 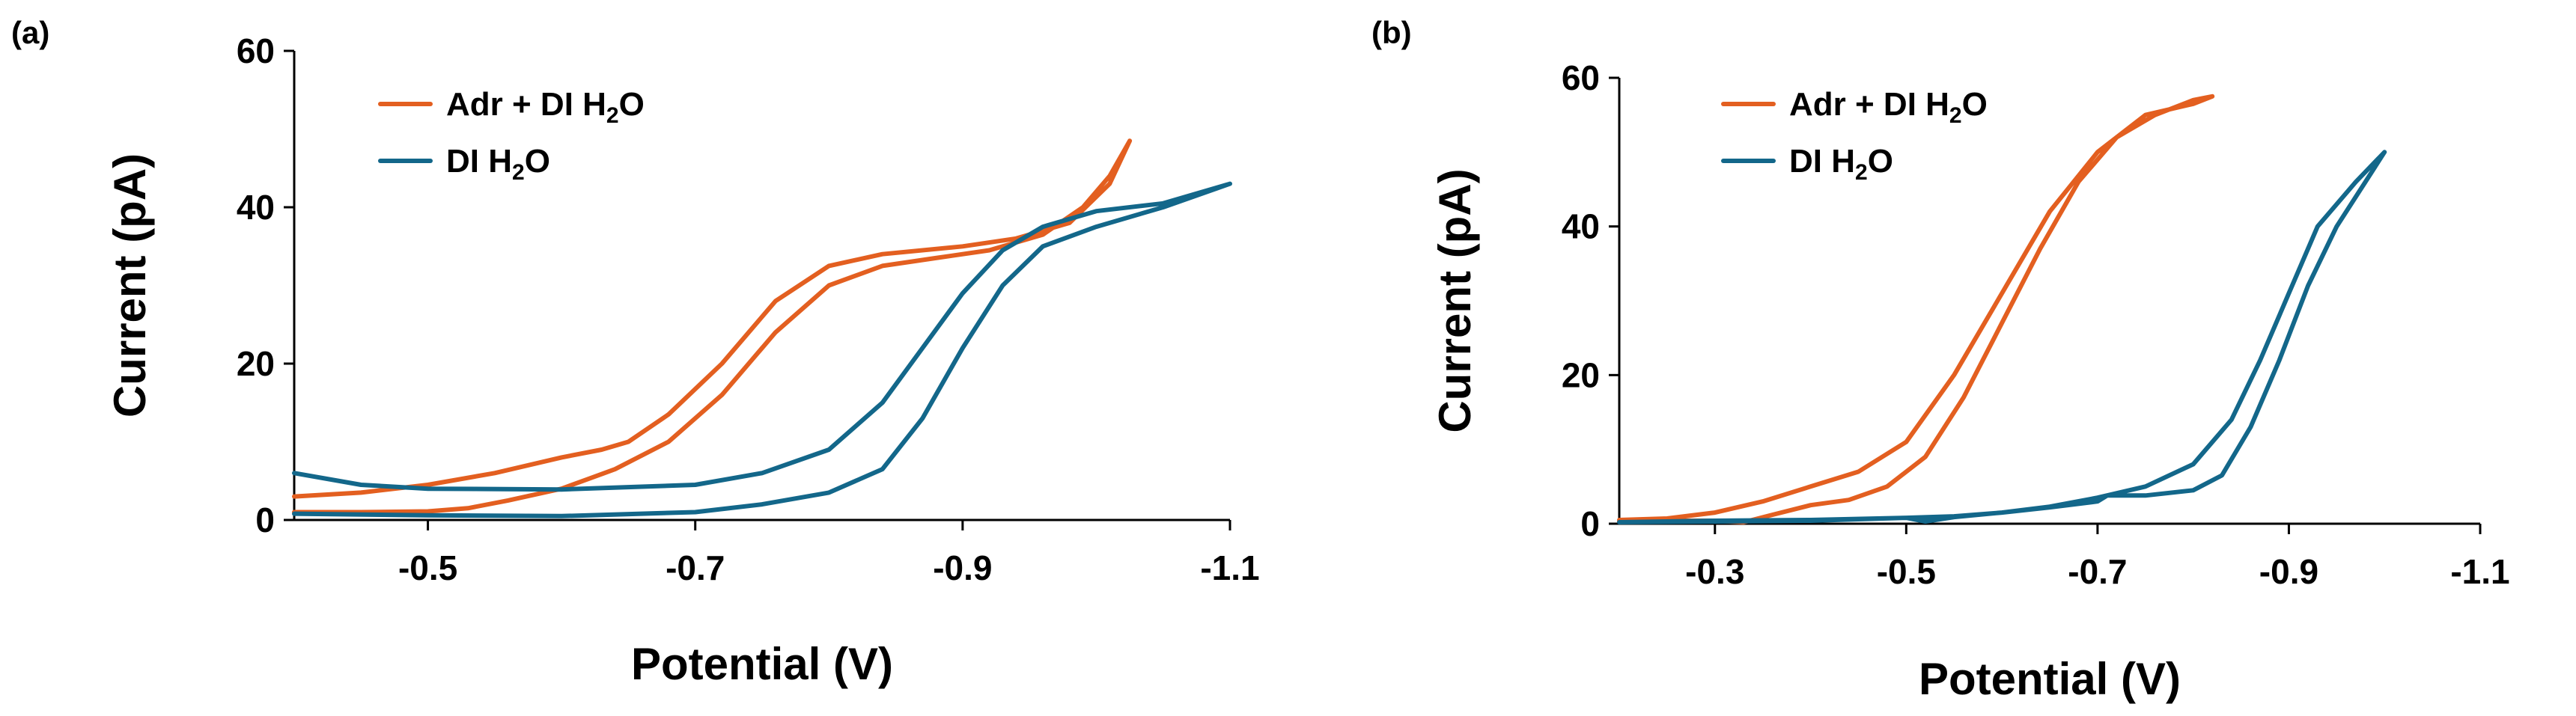 I want to click on x-tick-label: -0.3, so click(x=1714, y=572).